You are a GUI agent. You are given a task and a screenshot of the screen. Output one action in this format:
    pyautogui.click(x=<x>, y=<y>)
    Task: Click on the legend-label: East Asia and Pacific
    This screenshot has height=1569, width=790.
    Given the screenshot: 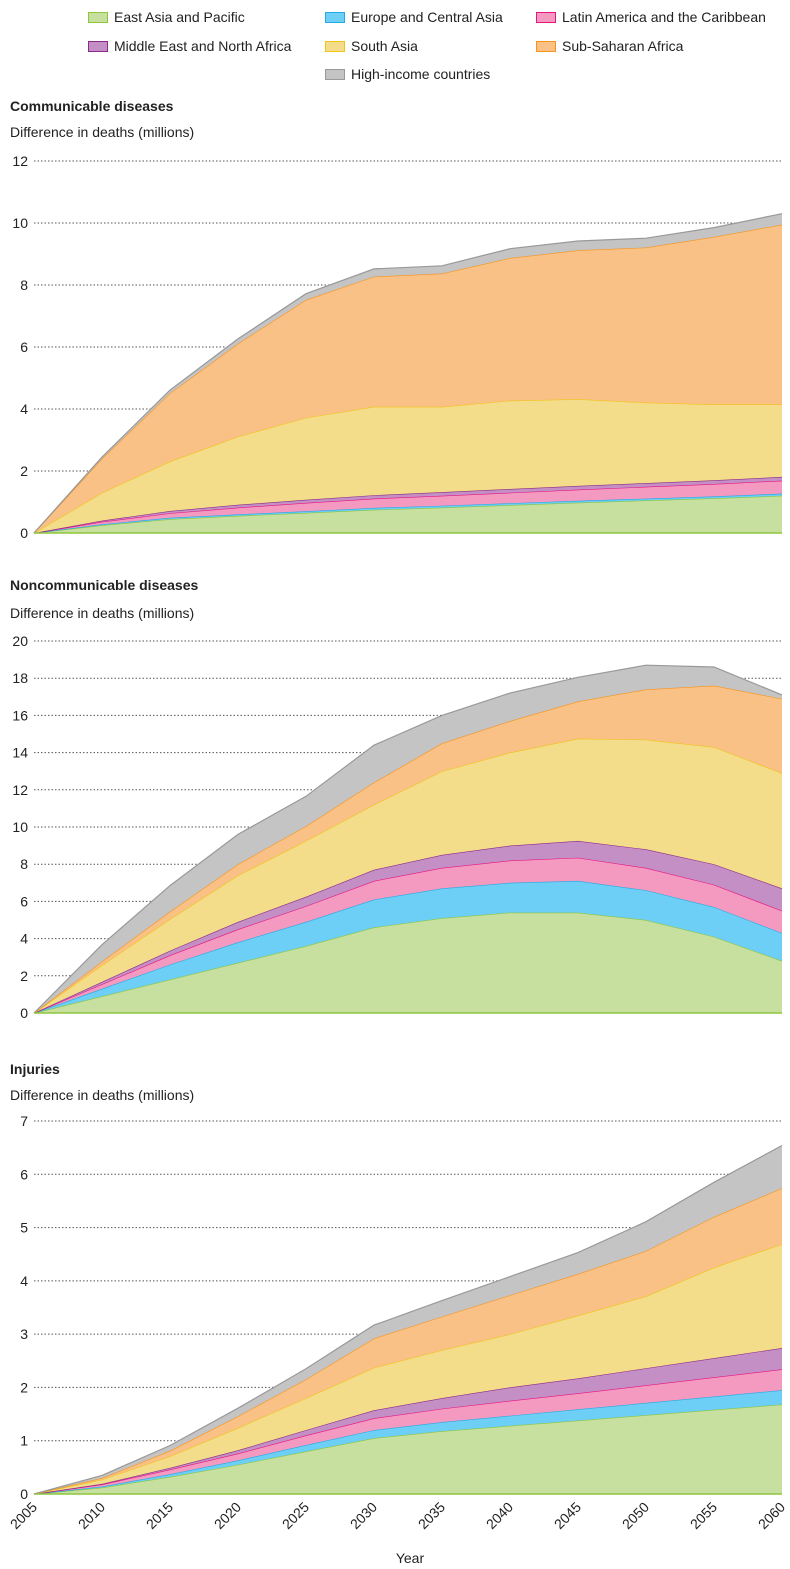 What is the action you would take?
    pyautogui.click(x=179, y=17)
    